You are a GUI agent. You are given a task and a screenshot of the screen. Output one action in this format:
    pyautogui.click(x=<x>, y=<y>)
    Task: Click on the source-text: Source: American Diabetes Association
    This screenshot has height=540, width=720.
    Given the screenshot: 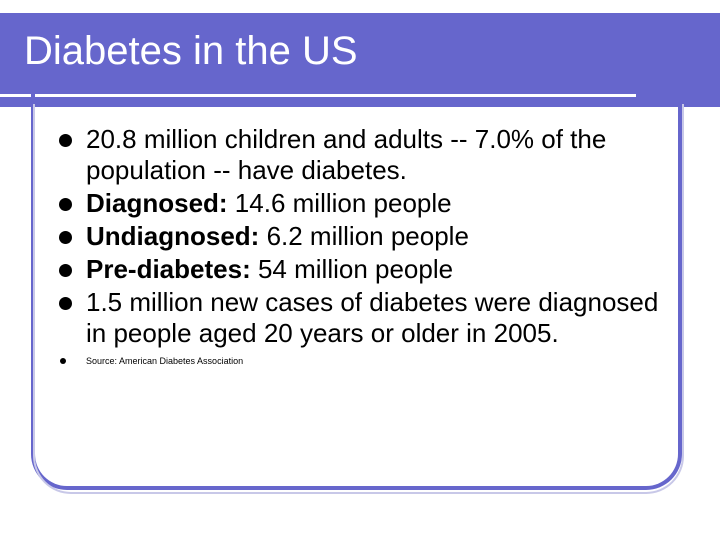 What is the action you would take?
    pyautogui.click(x=165, y=361)
    